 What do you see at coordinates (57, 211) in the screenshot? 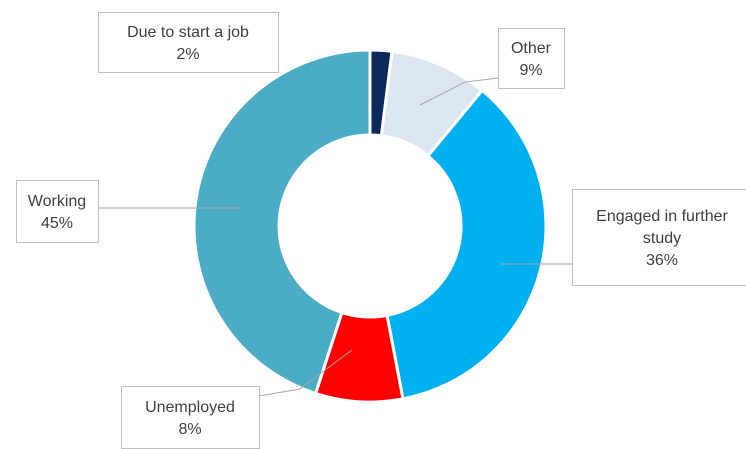
I see `label-box-working` at bounding box center [57, 211].